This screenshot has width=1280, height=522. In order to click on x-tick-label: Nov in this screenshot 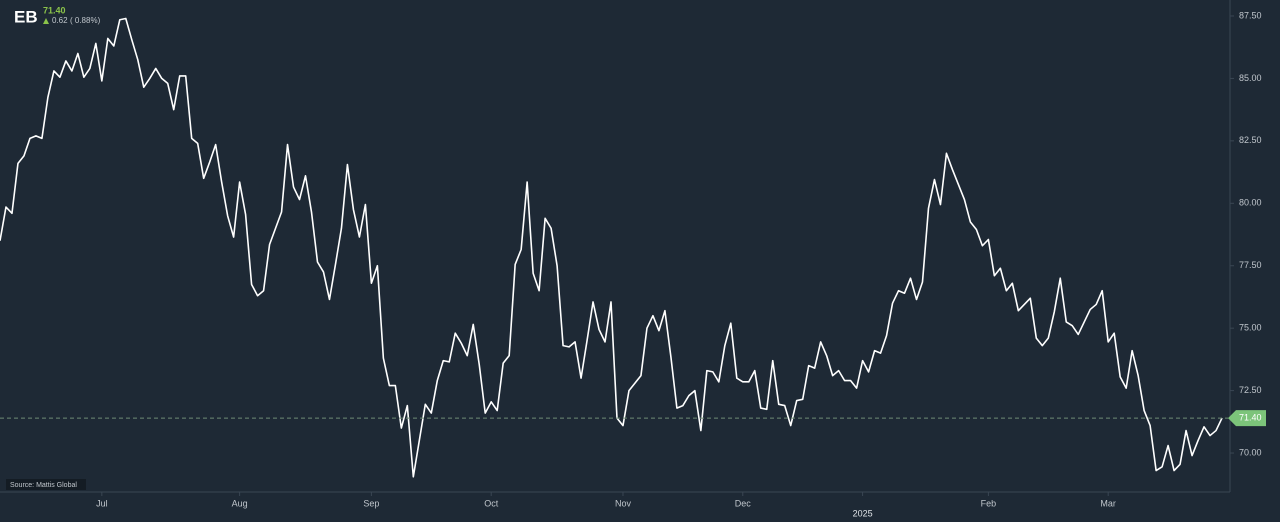, I will do `click(623, 503)`.